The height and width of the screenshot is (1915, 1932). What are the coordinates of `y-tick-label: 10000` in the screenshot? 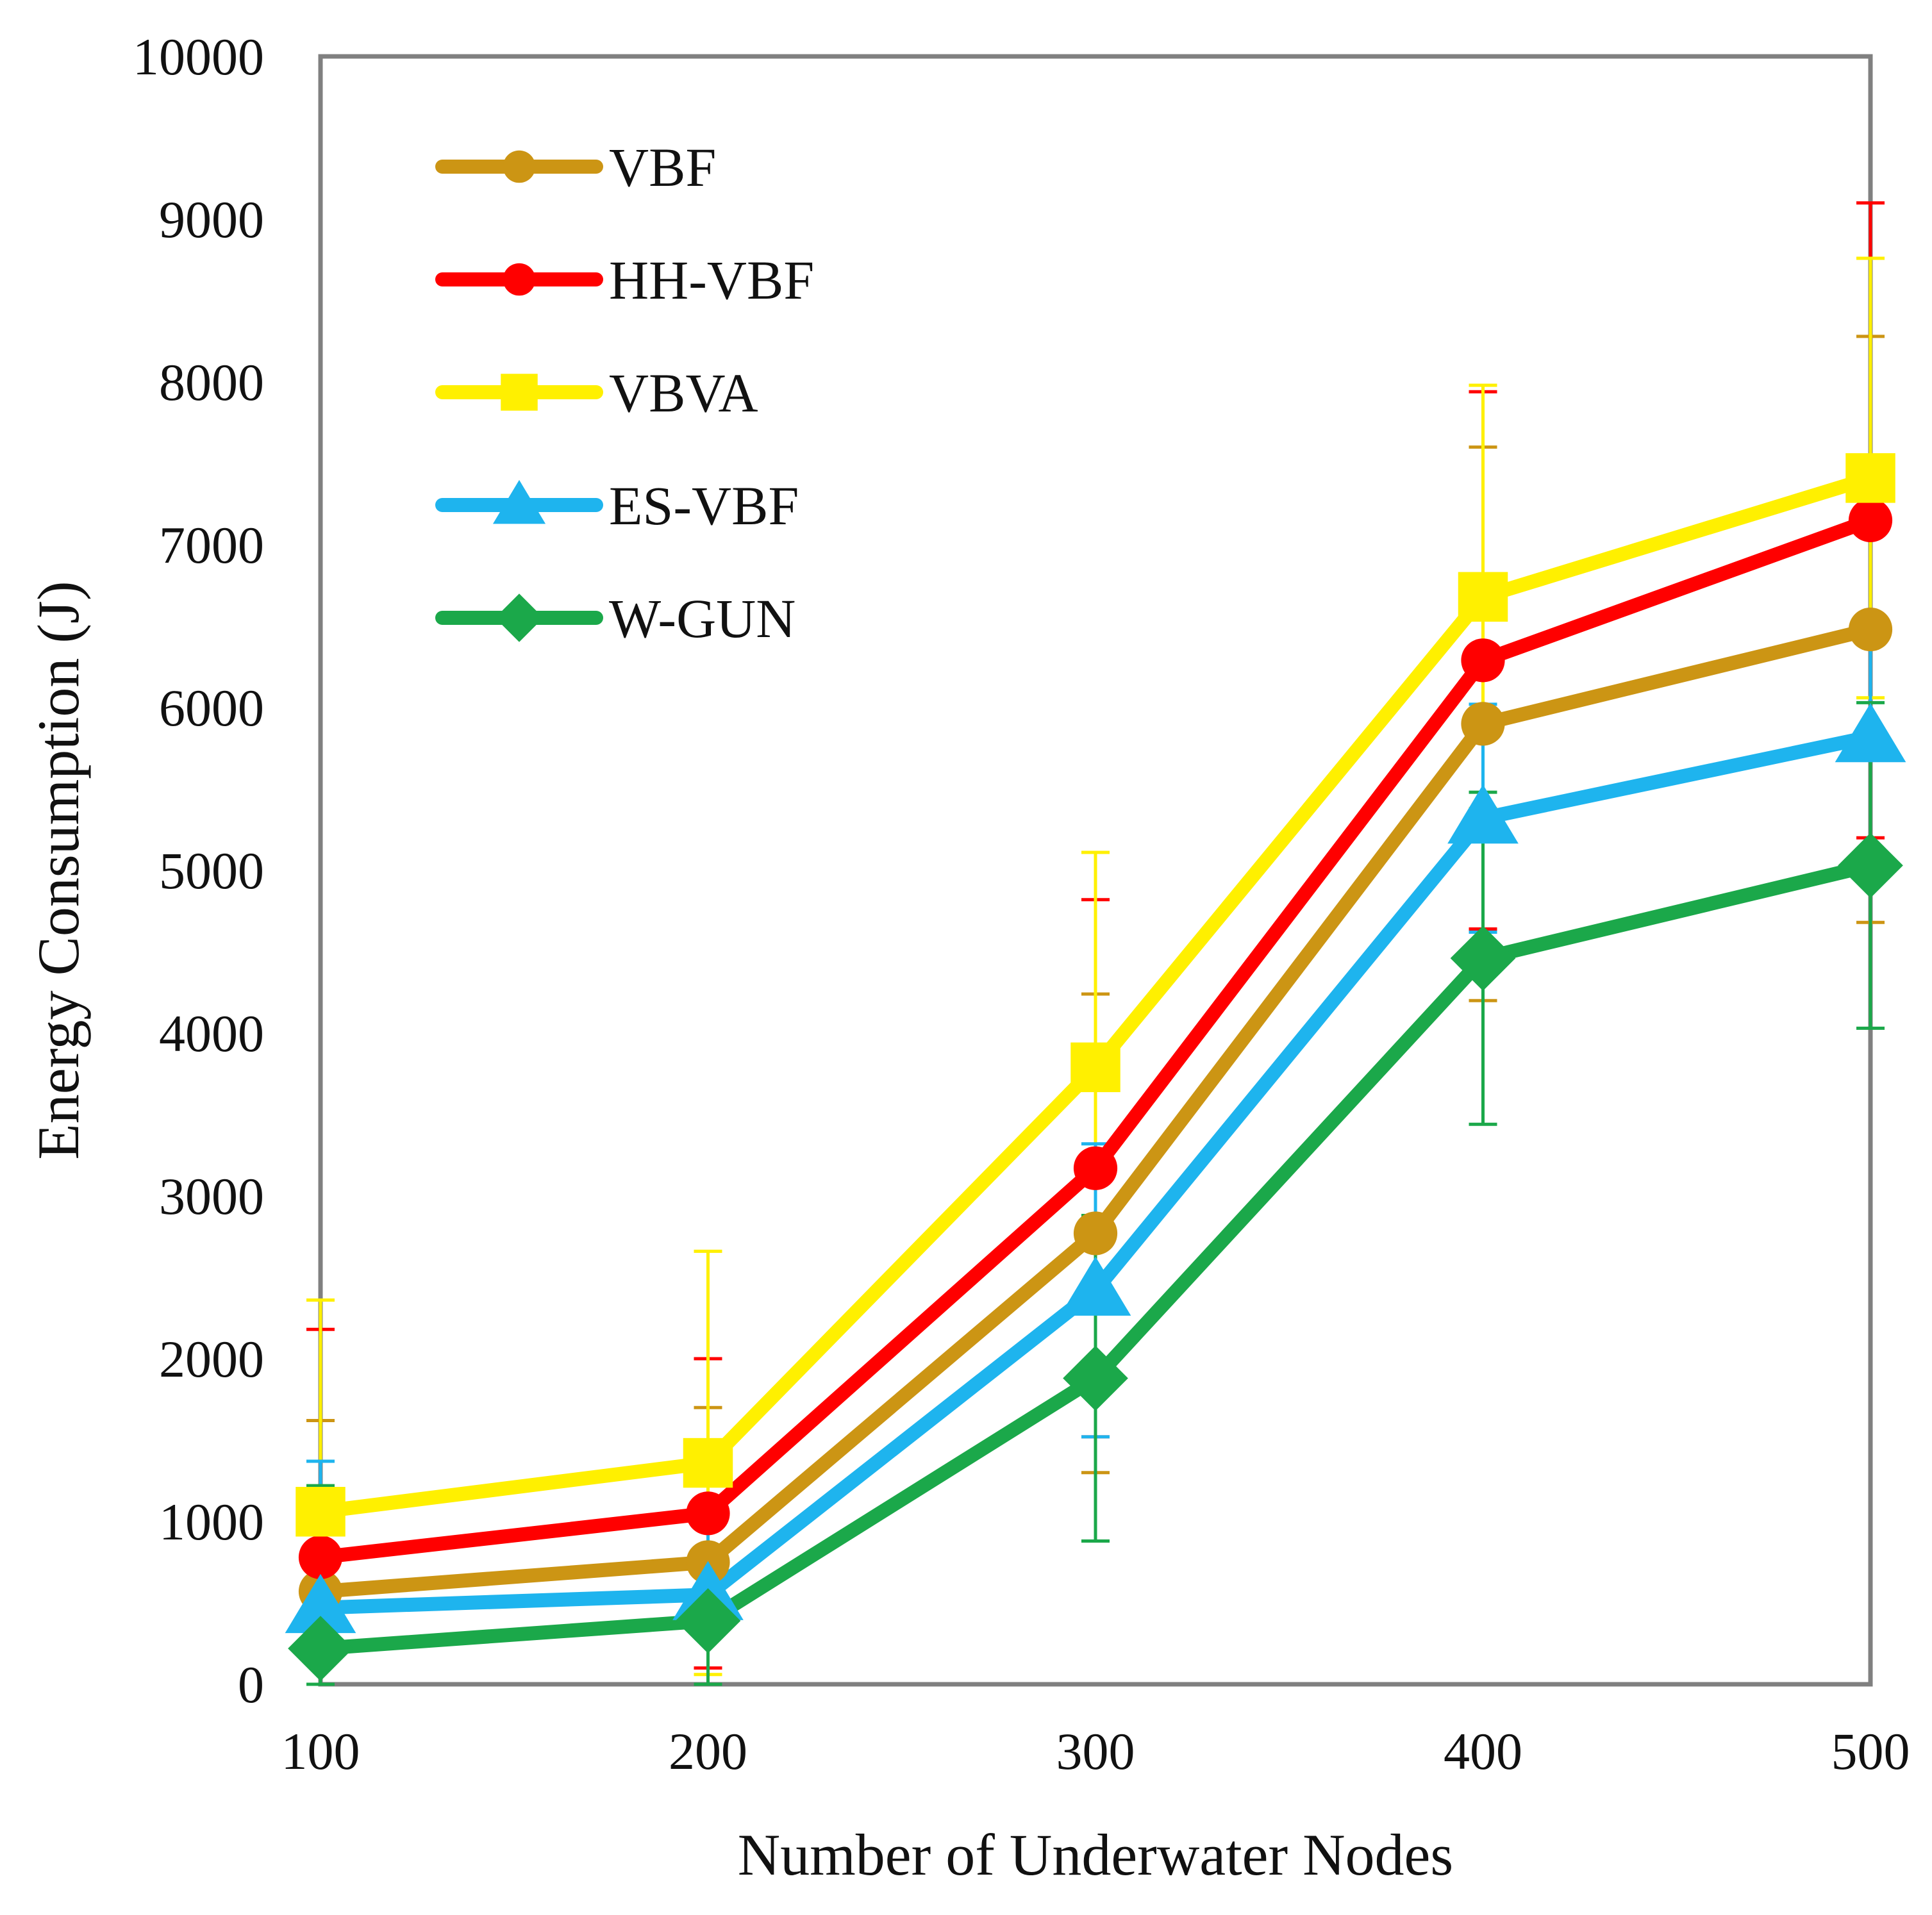 It's located at (198, 57).